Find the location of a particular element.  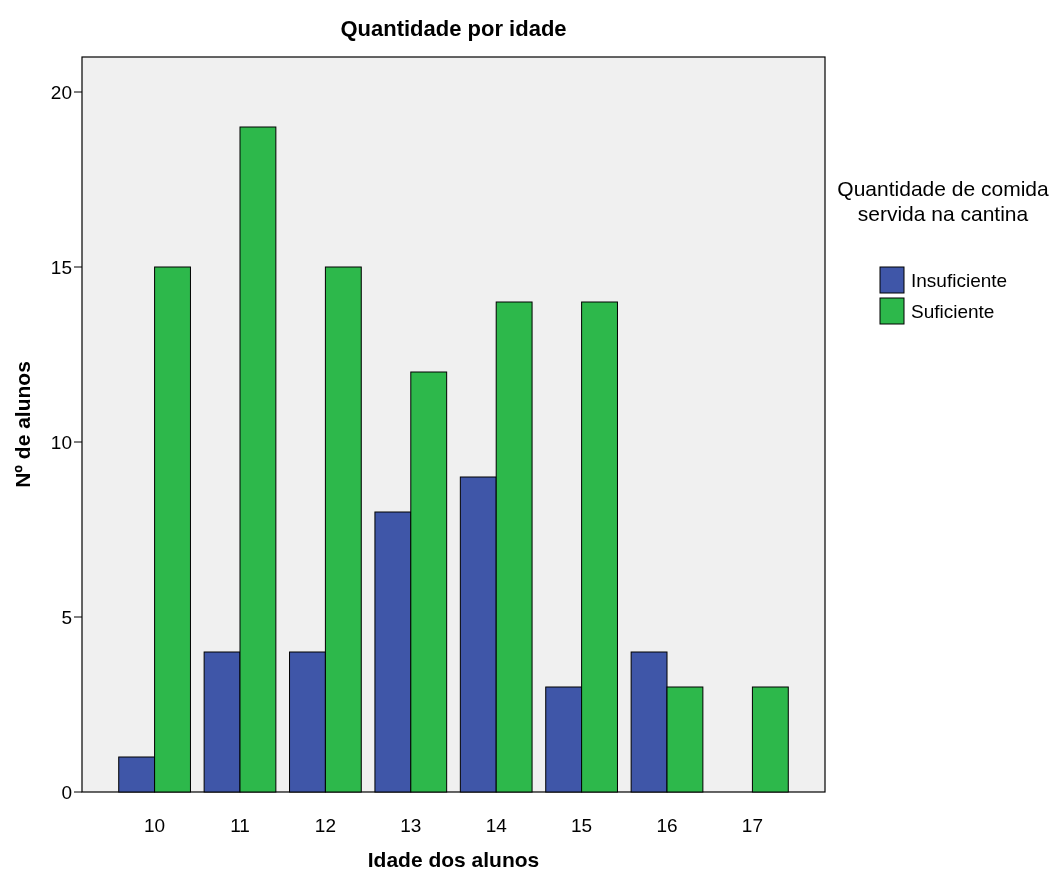

x-axis-title: Idade dos alunos is located at coordinates (453, 859).